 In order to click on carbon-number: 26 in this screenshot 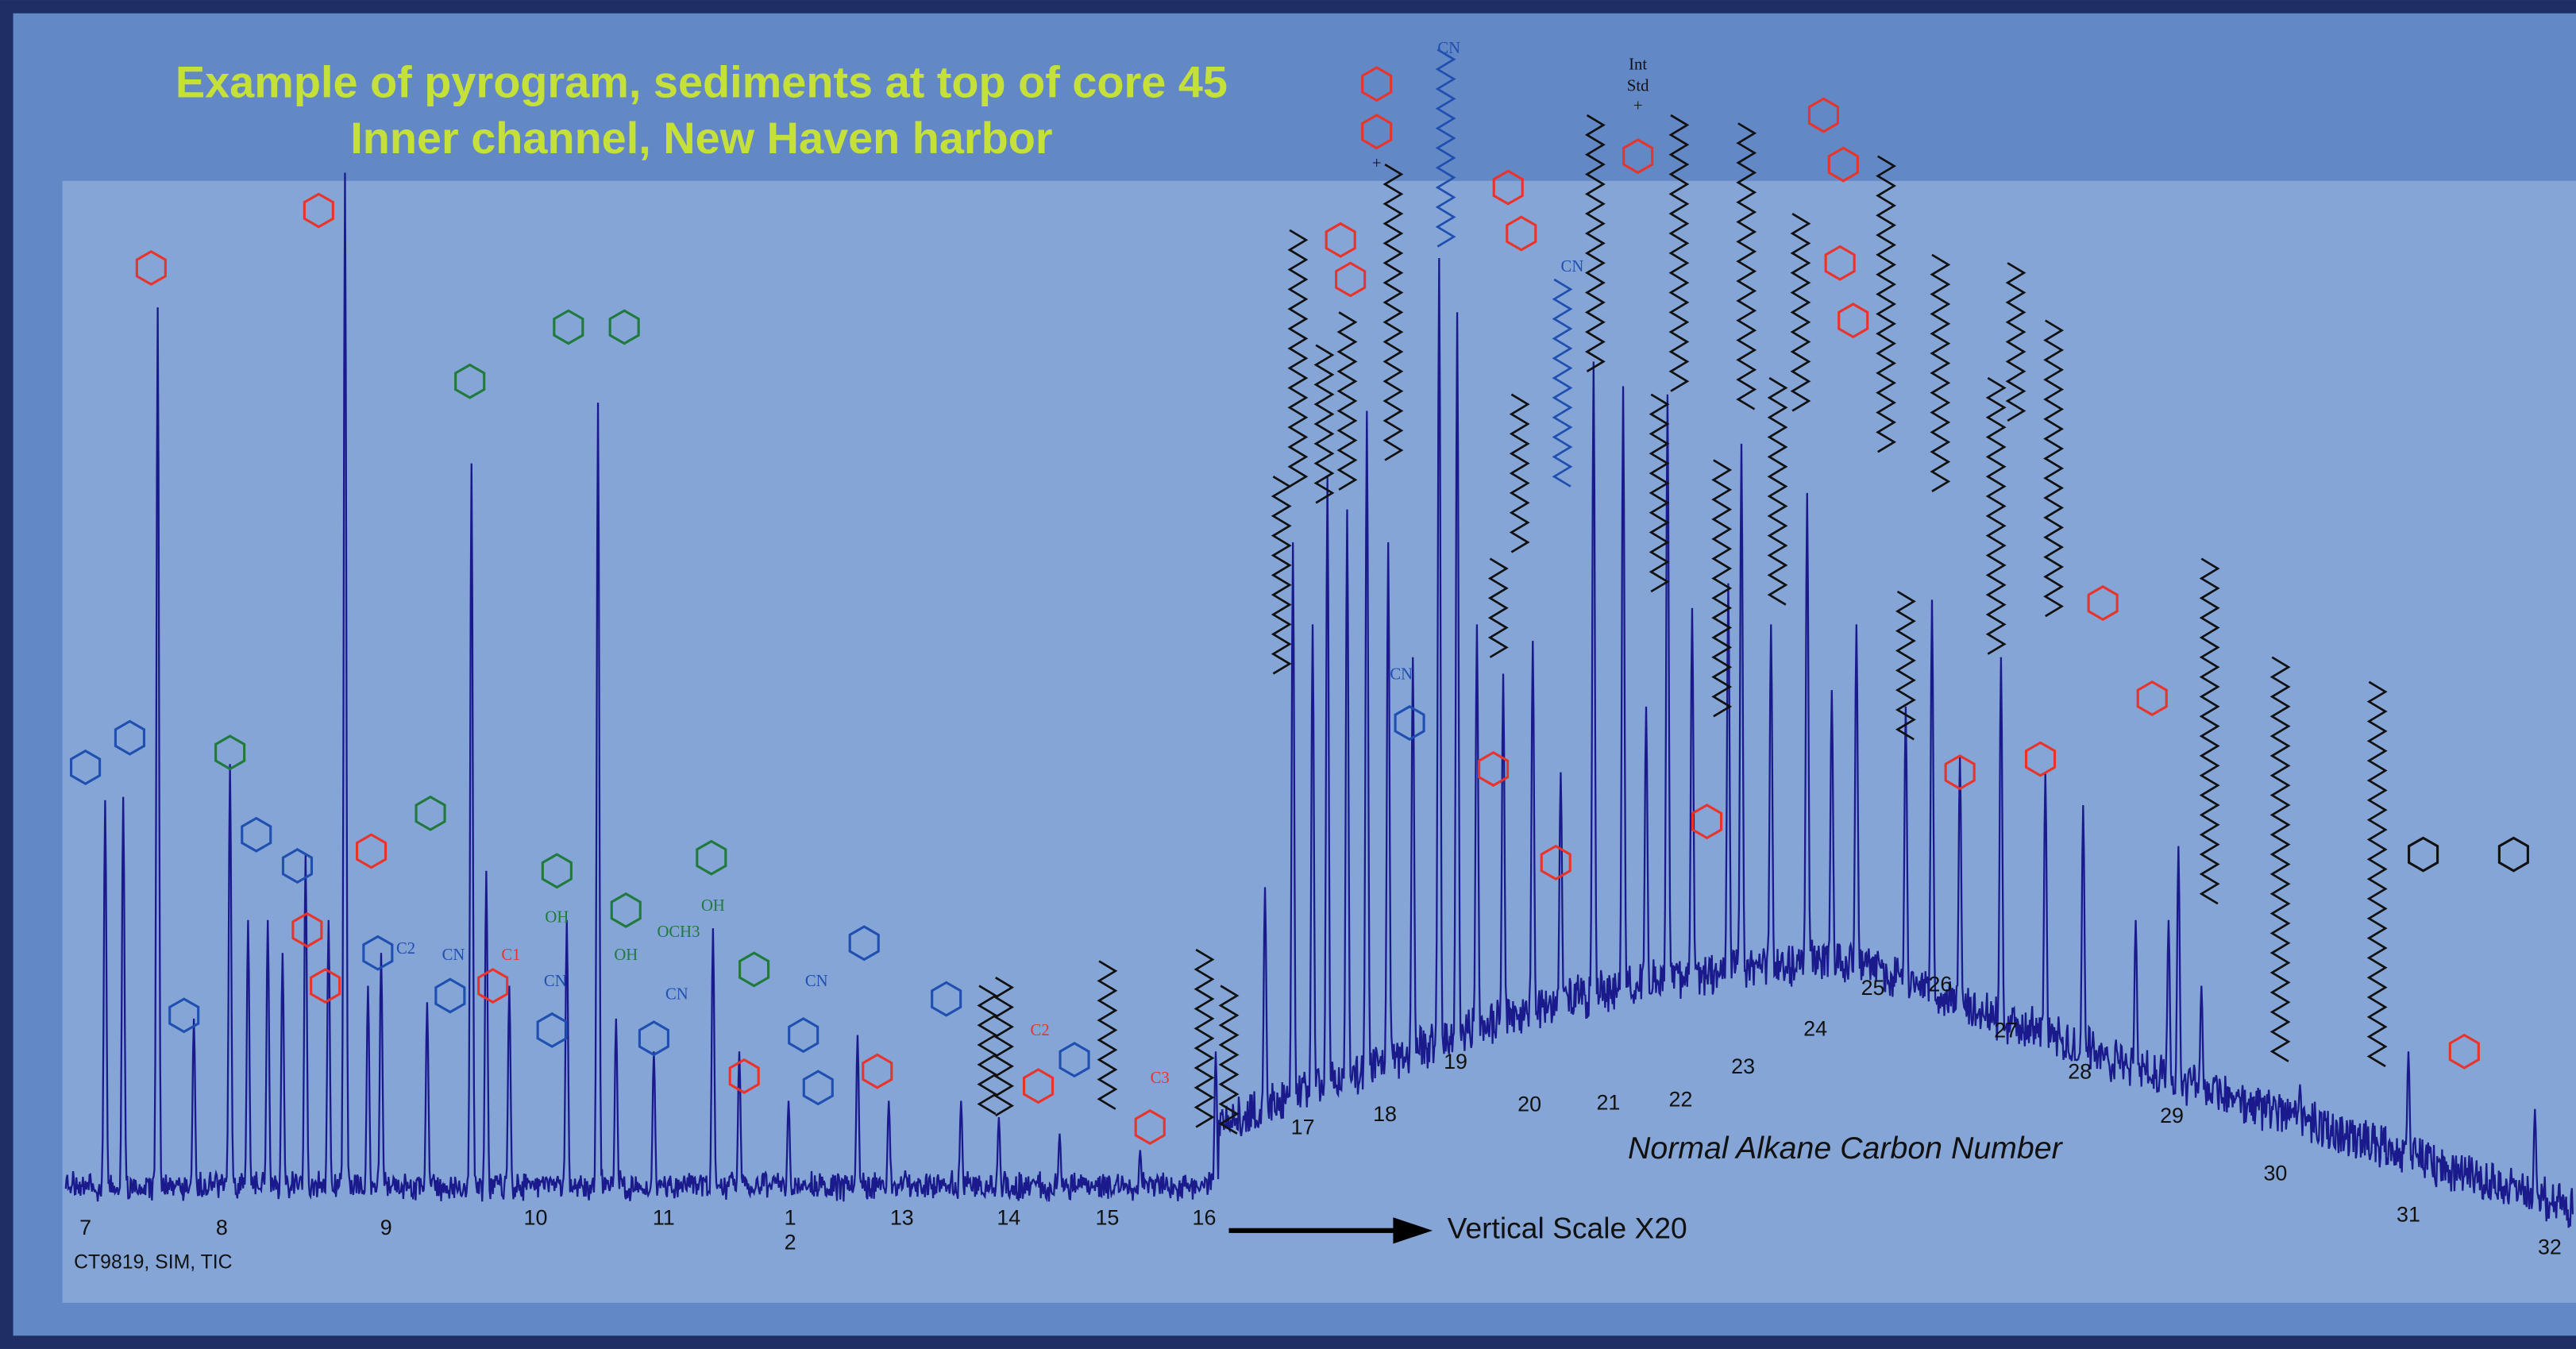, I will do `click(1940, 985)`.